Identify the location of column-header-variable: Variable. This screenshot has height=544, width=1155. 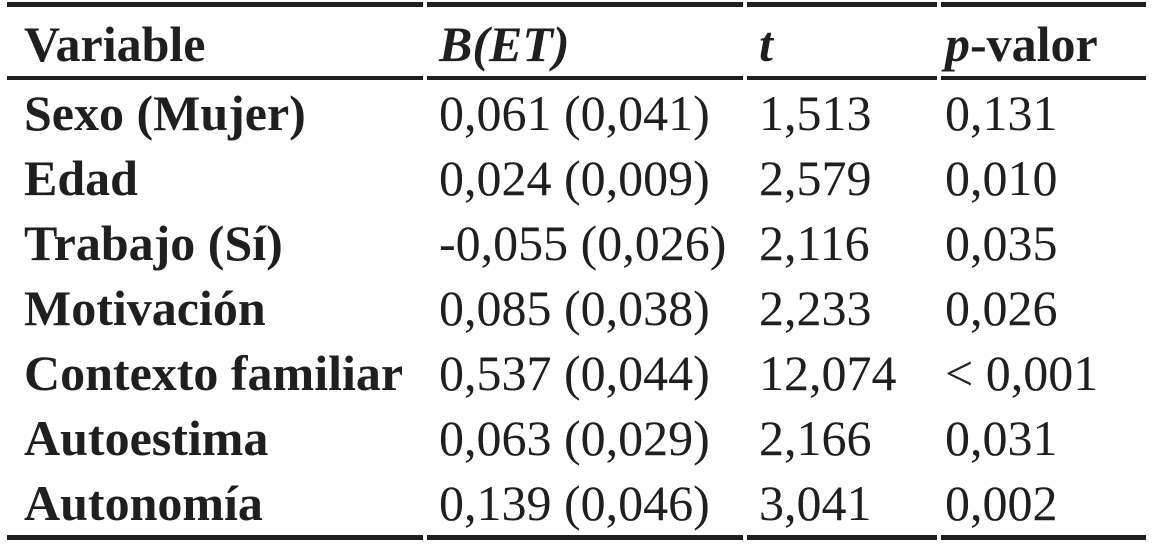
(215, 41).